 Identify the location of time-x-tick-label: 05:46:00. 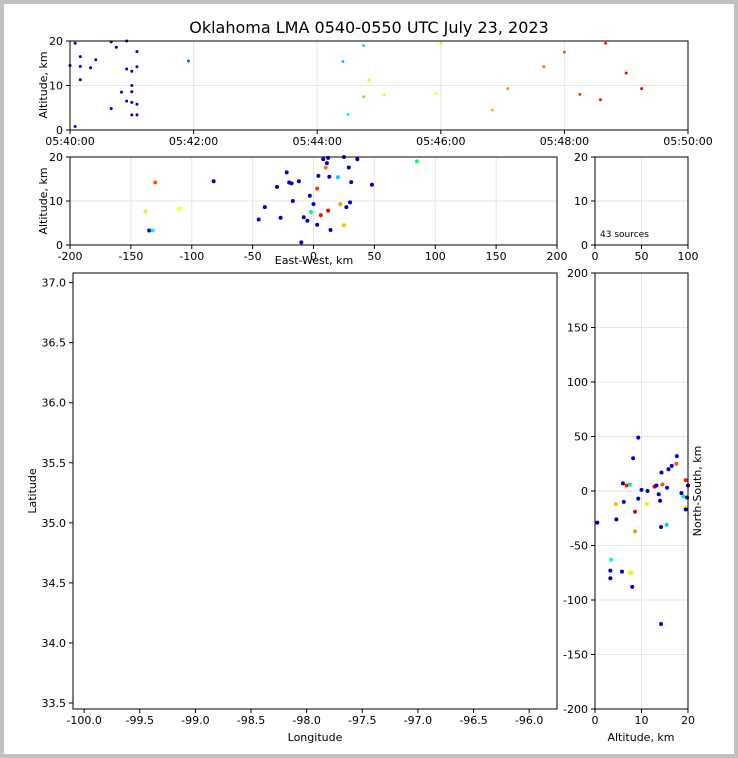
(440, 141).